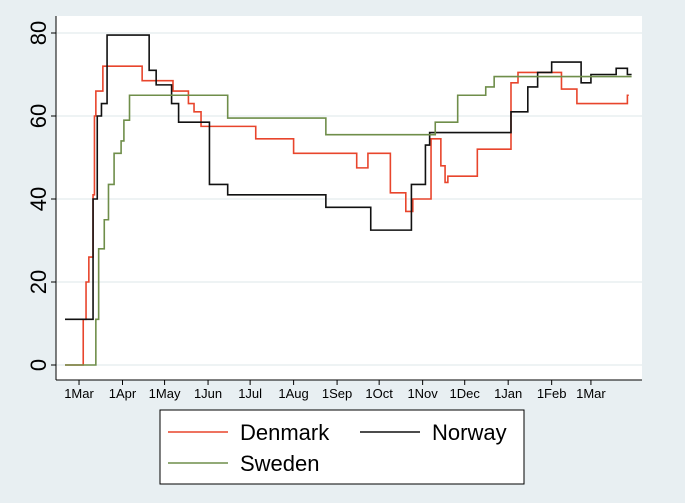  Describe the element at coordinates (293, 393) in the screenshot. I see `x-tick-label: 1Aug` at that location.